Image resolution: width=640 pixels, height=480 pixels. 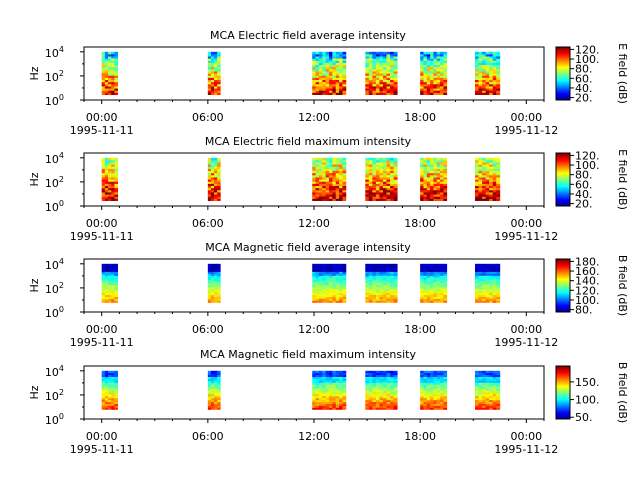 I want to click on x-end-date-label: 1995-11-12, so click(x=526, y=236).